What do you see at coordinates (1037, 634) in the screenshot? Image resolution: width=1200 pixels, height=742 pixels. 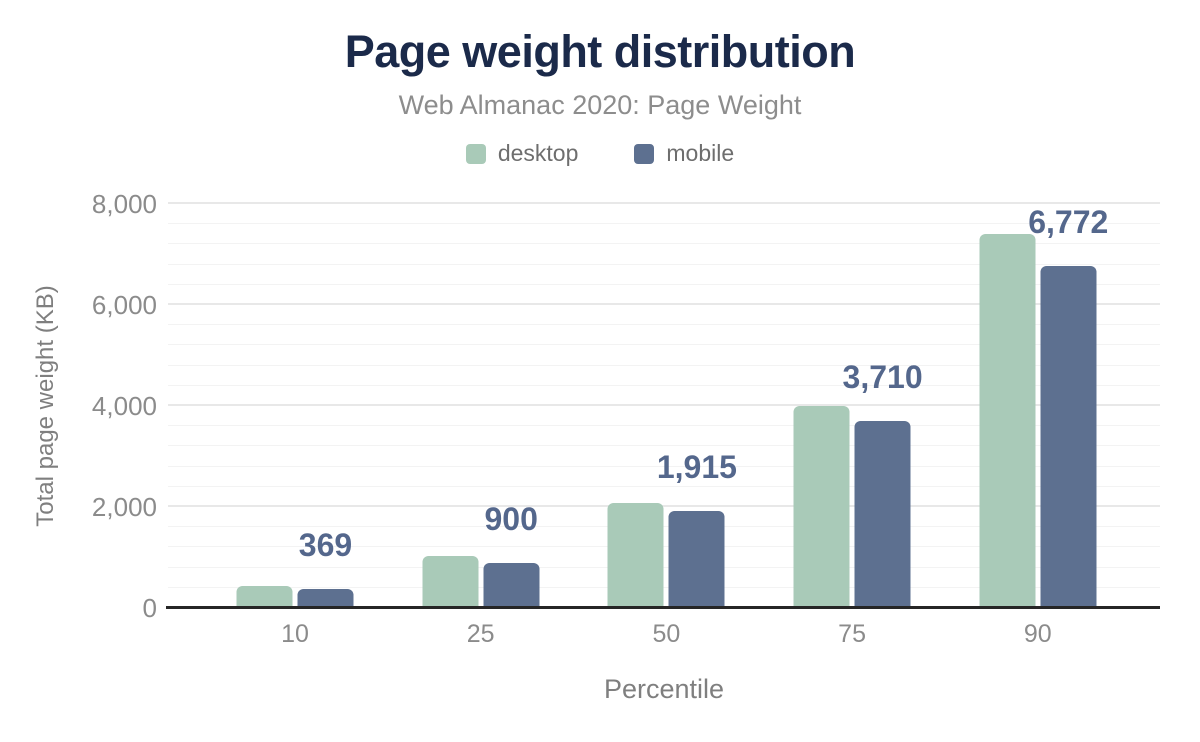 I see `x-tick-label: 90` at bounding box center [1037, 634].